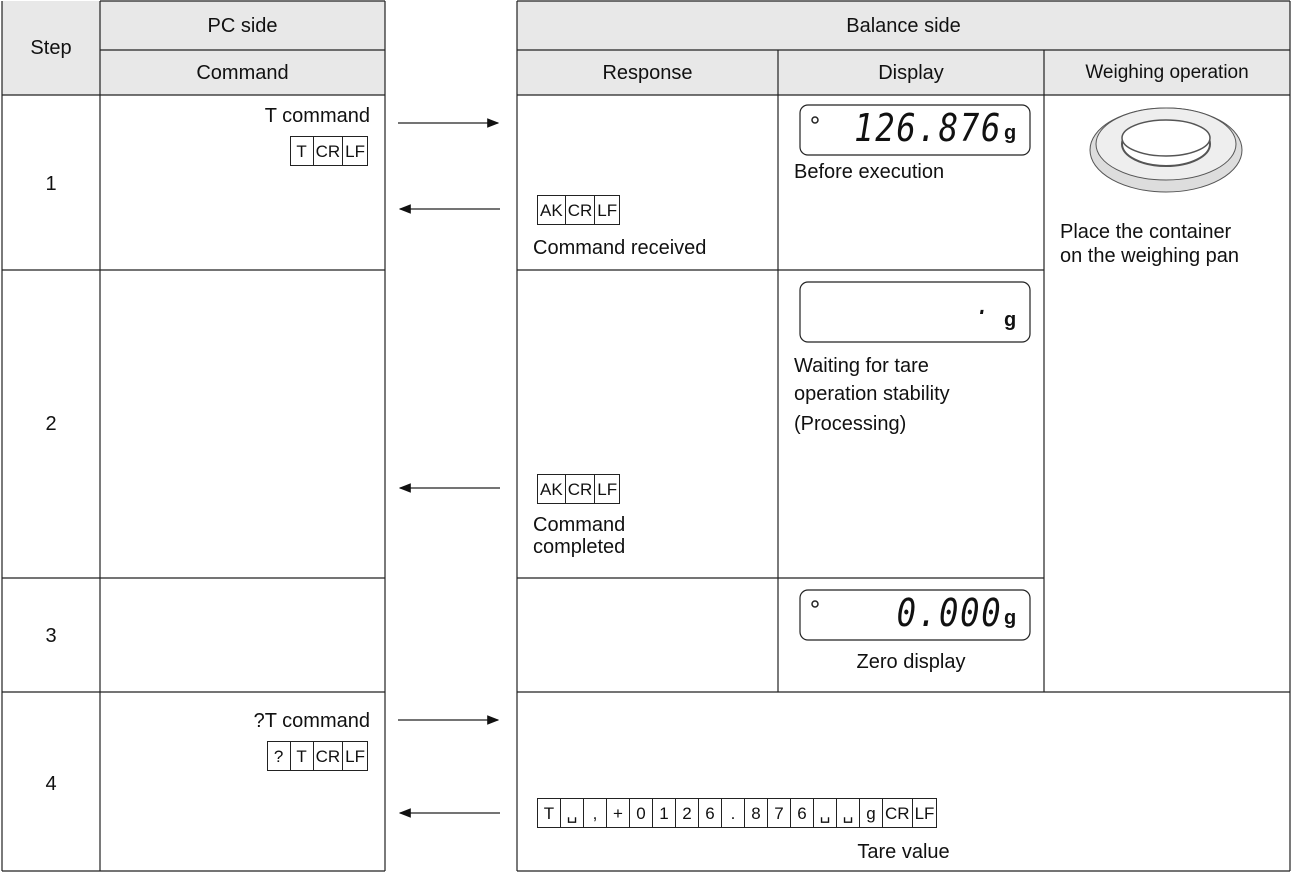  What do you see at coordinates (579, 536) in the screenshot?
I see `response: Command completed` at bounding box center [579, 536].